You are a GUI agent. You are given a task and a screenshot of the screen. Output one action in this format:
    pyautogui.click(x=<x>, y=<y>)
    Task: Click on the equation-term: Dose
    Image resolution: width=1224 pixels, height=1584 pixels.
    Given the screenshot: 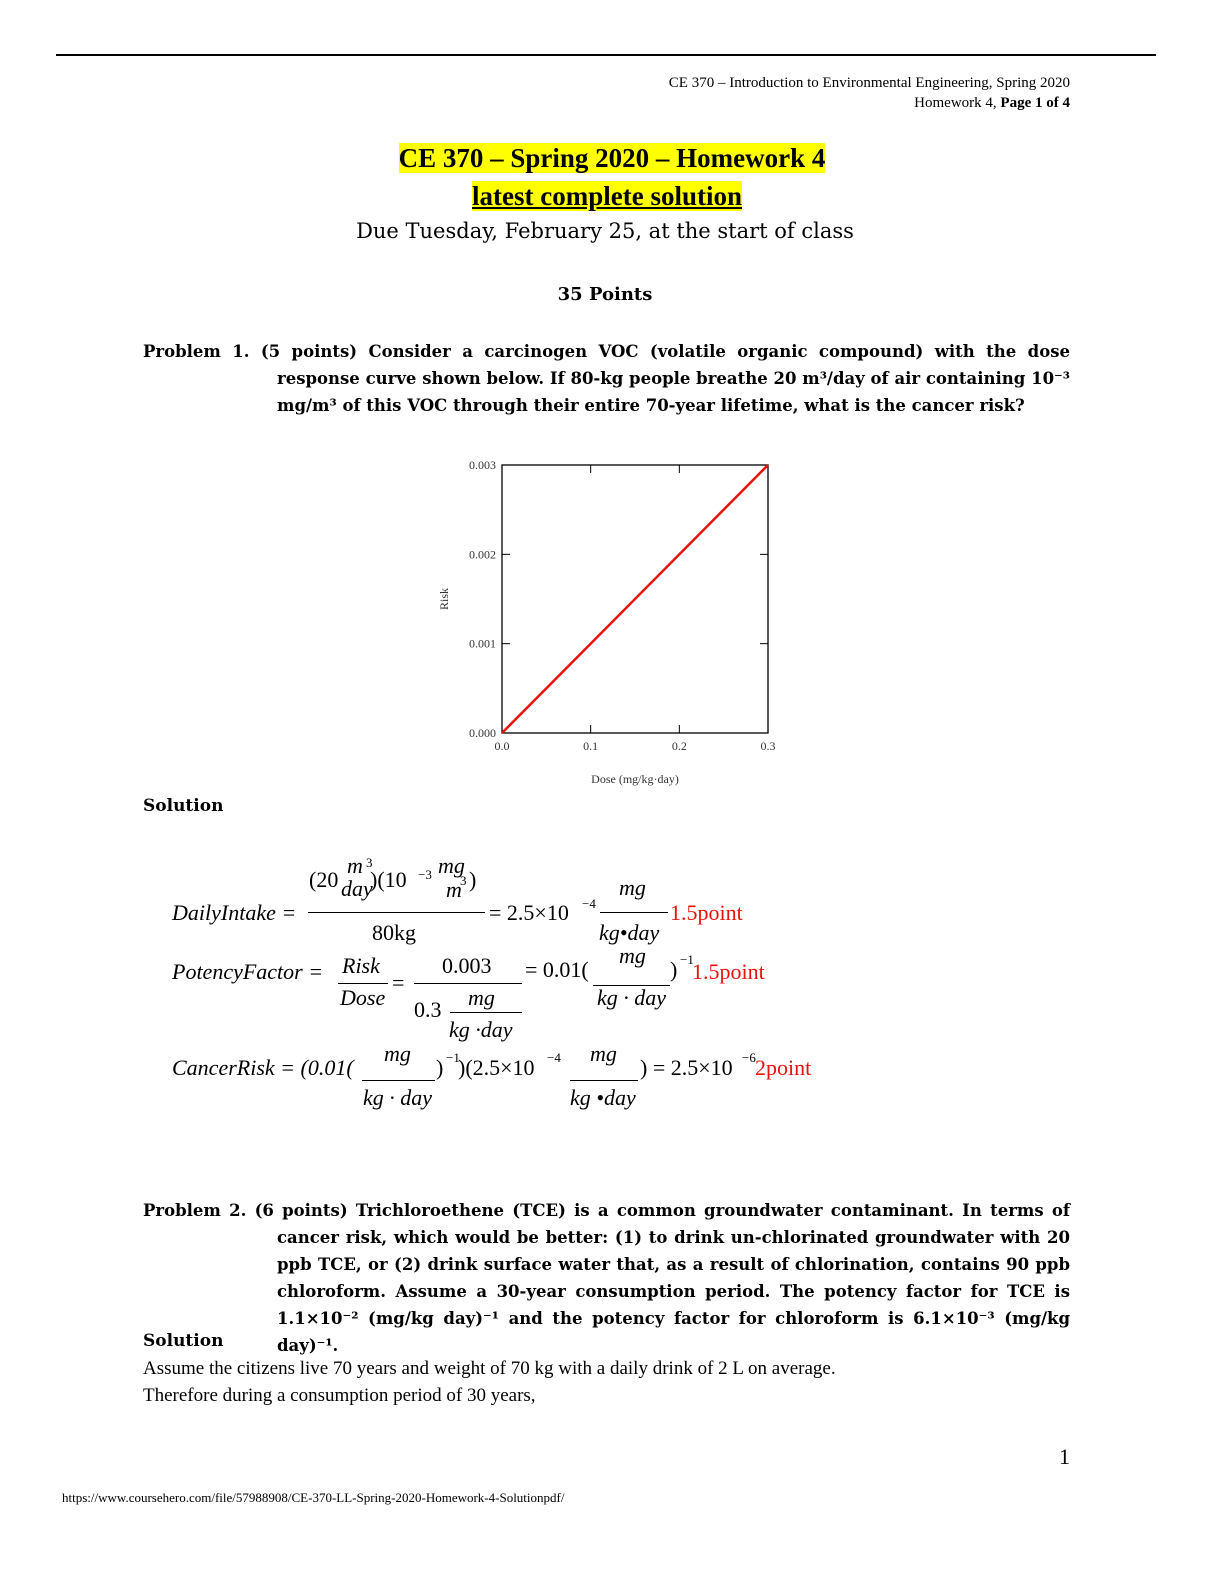 What is the action you would take?
    pyautogui.click(x=363, y=997)
    